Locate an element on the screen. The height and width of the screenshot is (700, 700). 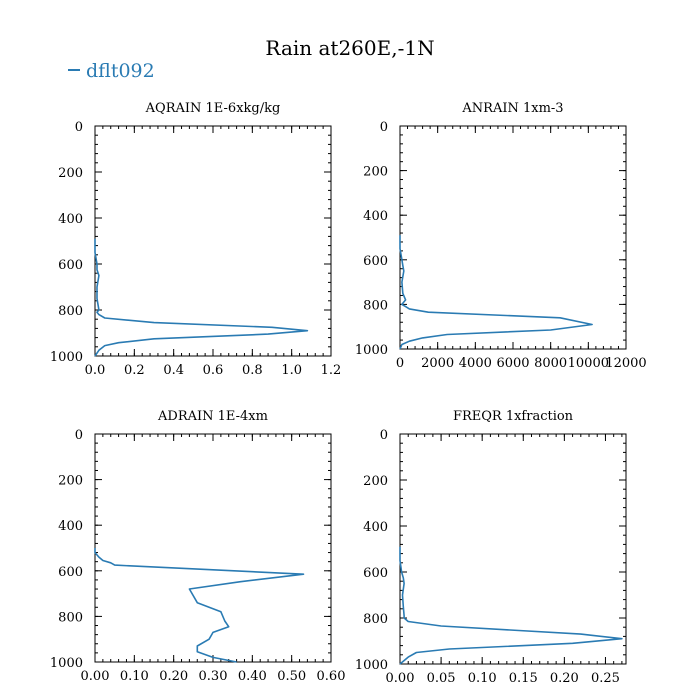
legend-label: dflt092 is located at coordinates (120, 71).